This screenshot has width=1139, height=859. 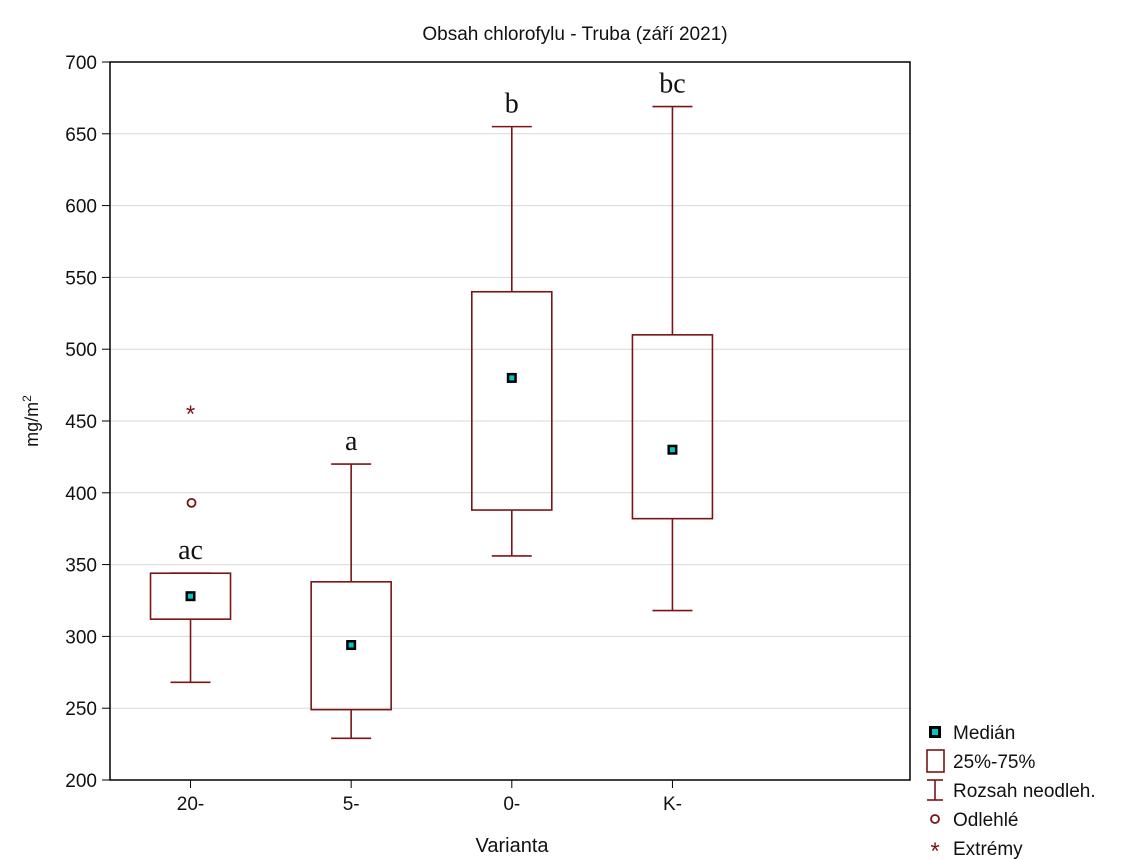 I want to click on legend-item-outlier: Odlehlé, so click(x=974, y=820).